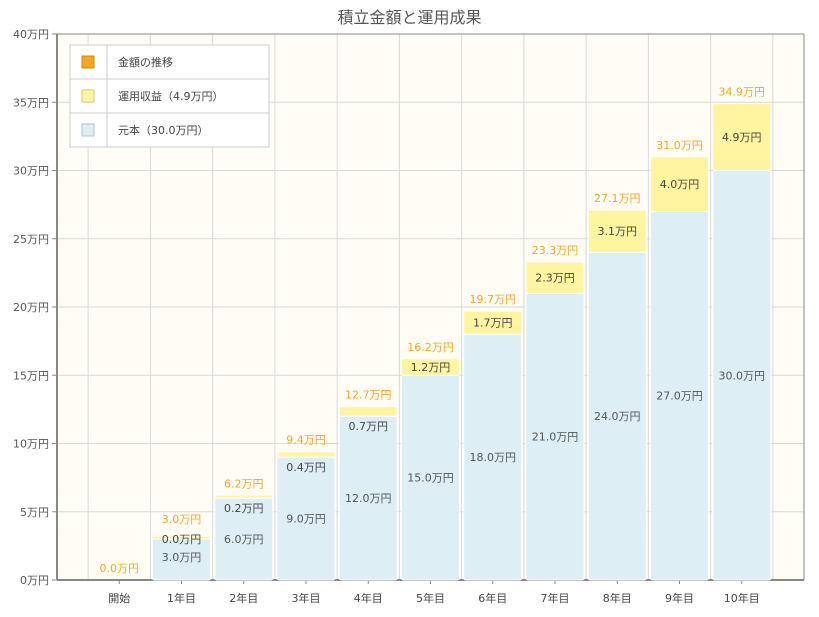  I want to click on label-principal: 24.0万円, so click(617, 416).